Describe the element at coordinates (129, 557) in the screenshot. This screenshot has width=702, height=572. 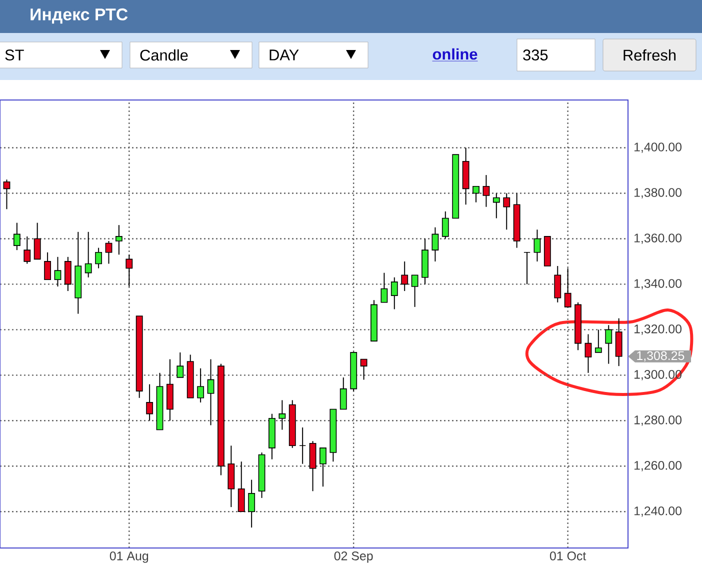
I see `x-tick-label: 01 Aug` at that location.